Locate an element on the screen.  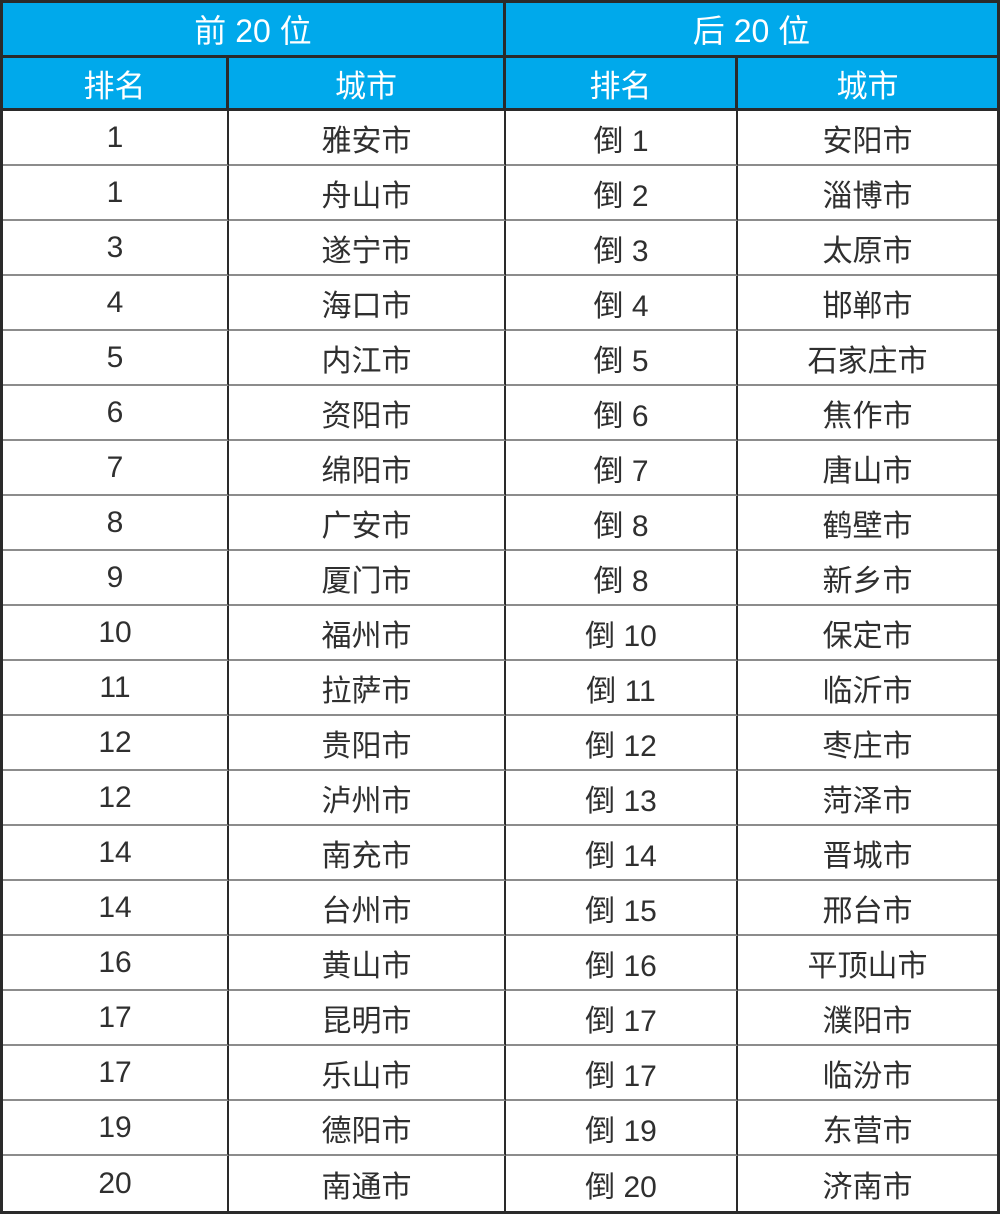
city-cell-left: 绵阳市 is located at coordinates (367, 468).